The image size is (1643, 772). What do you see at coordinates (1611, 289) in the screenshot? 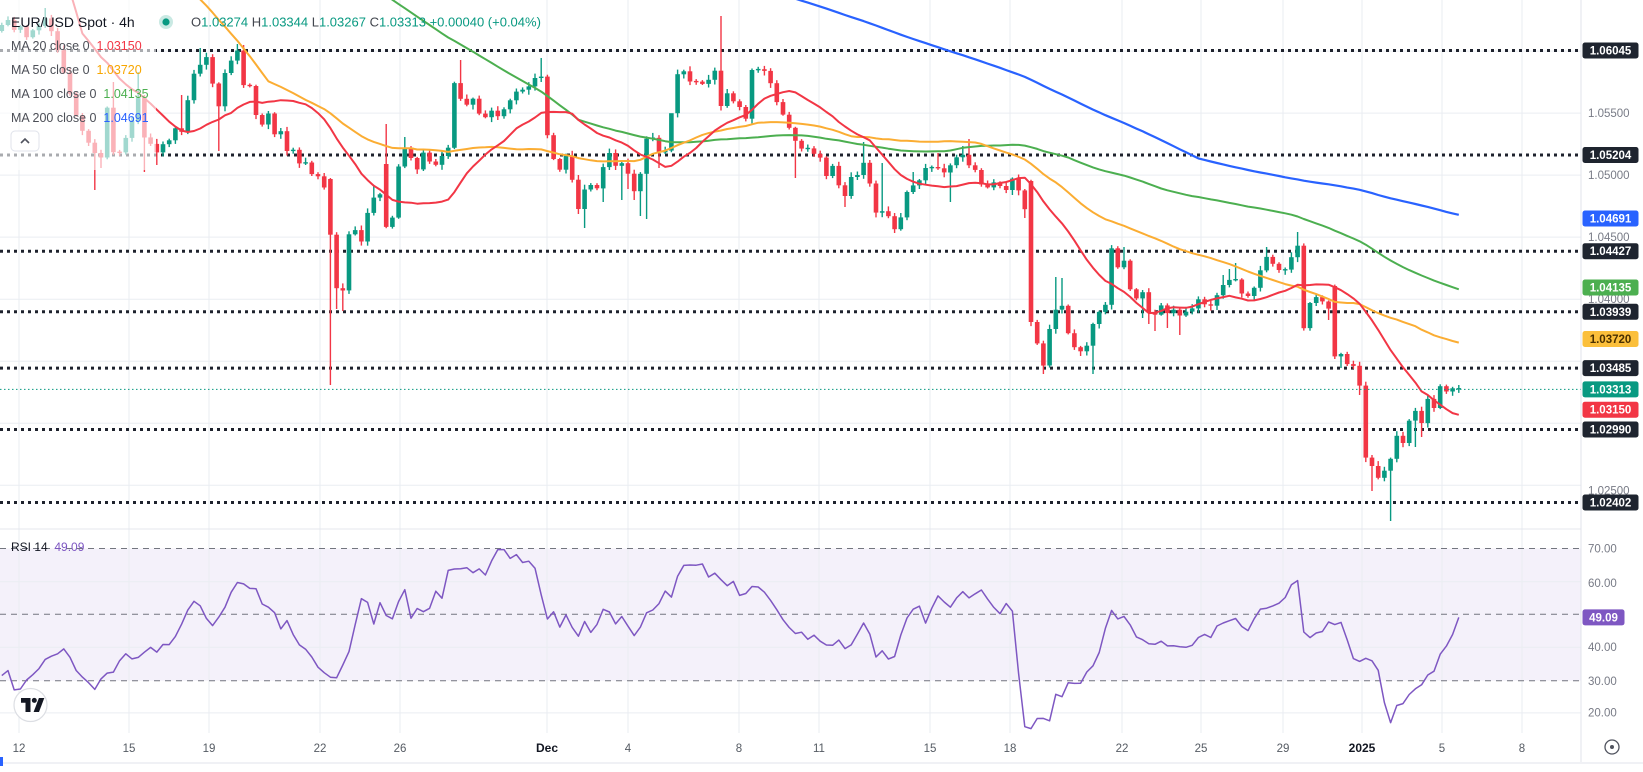
I see `svg-text: 1.04135` at bounding box center [1611, 289].